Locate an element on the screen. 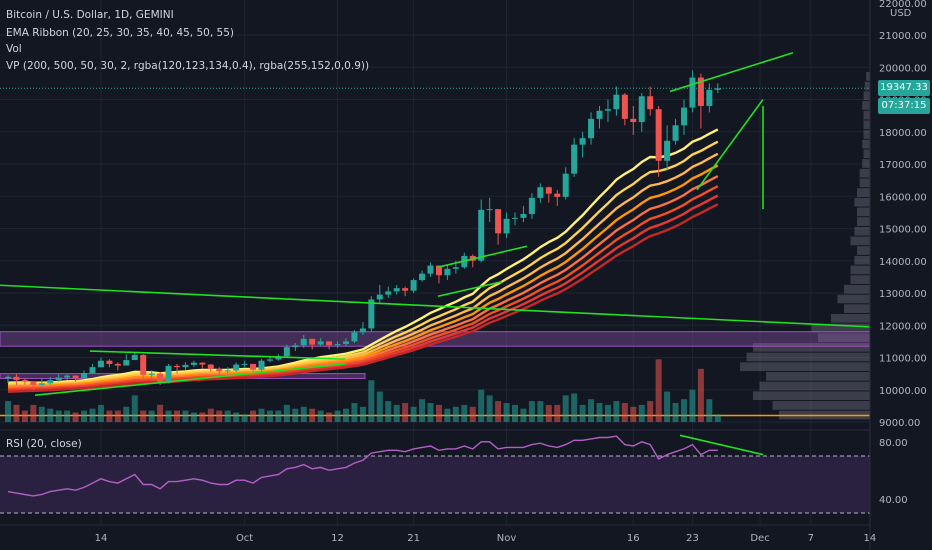  y-tick-label: 21000.00 is located at coordinates (903, 36).